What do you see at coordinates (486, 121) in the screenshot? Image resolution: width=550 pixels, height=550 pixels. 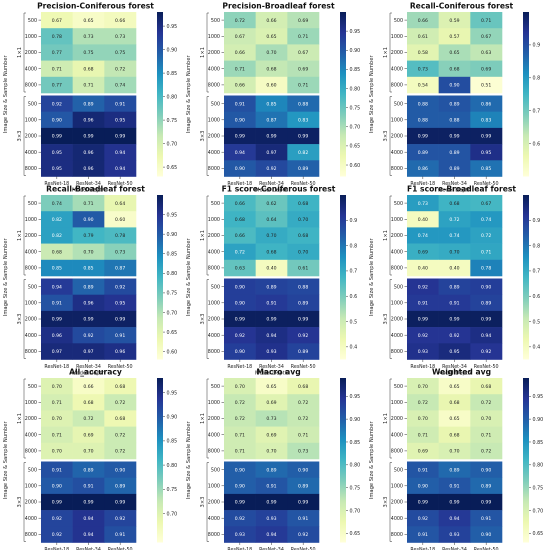 I see `cell-value-label: 0.83` at bounding box center [486, 121].